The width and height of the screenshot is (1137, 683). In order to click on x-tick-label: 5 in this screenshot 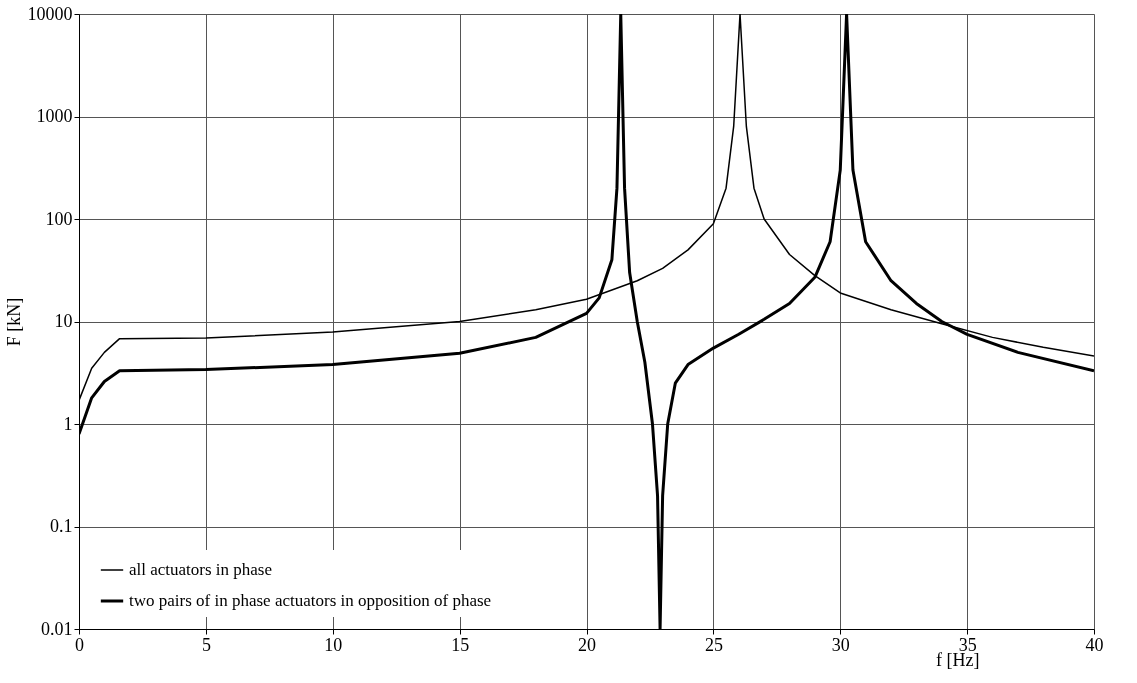, I will do `click(206, 644)`.